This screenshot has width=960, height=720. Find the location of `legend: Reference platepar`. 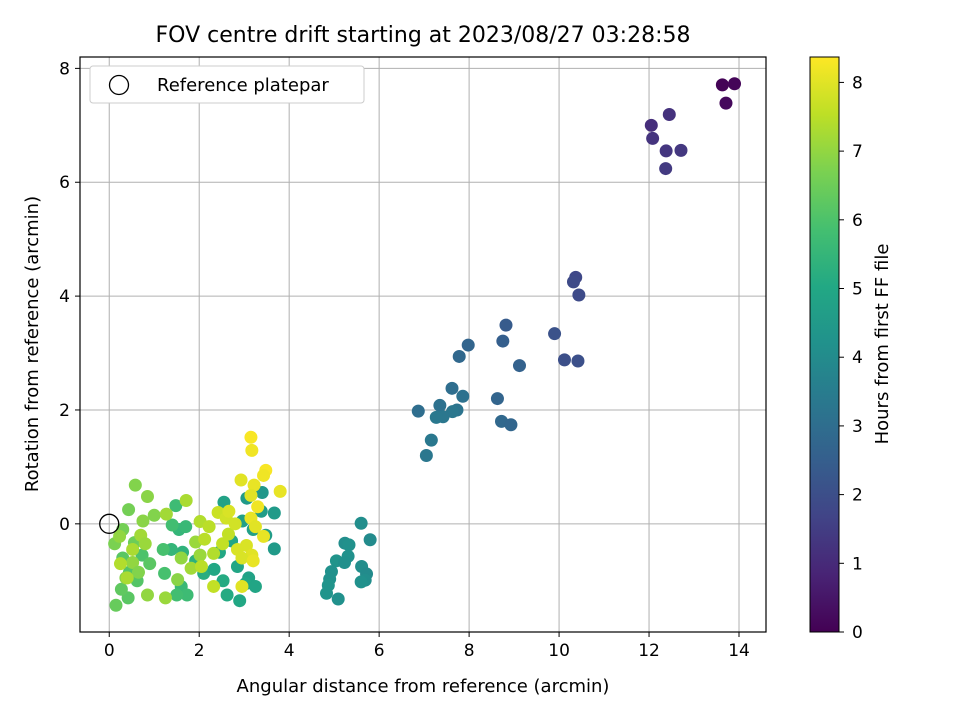

legend: Reference platepar is located at coordinates (227, 84).